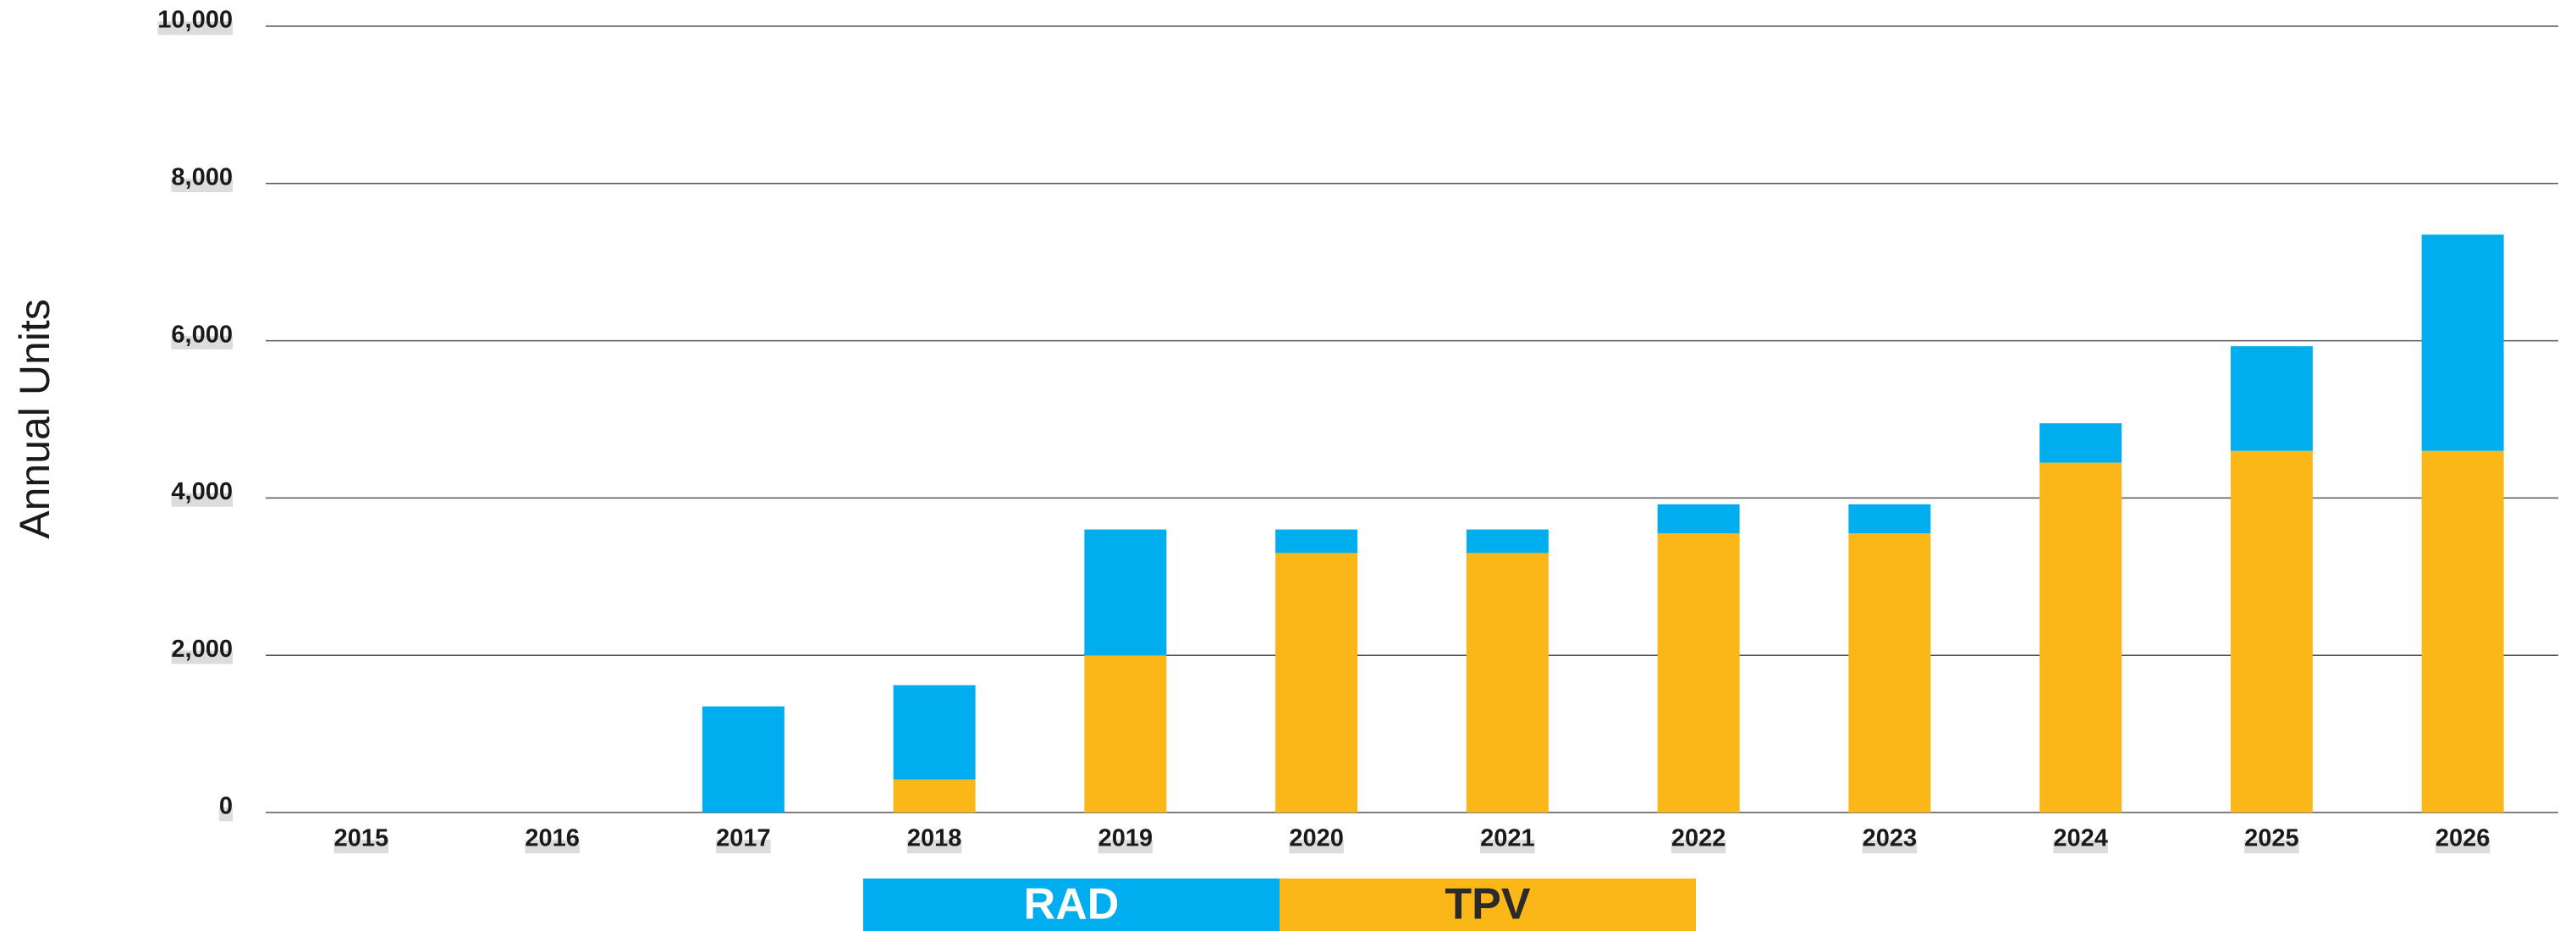 The width and height of the screenshot is (2576, 931). I want to click on y-tick-label: 2,000, so click(202, 649).